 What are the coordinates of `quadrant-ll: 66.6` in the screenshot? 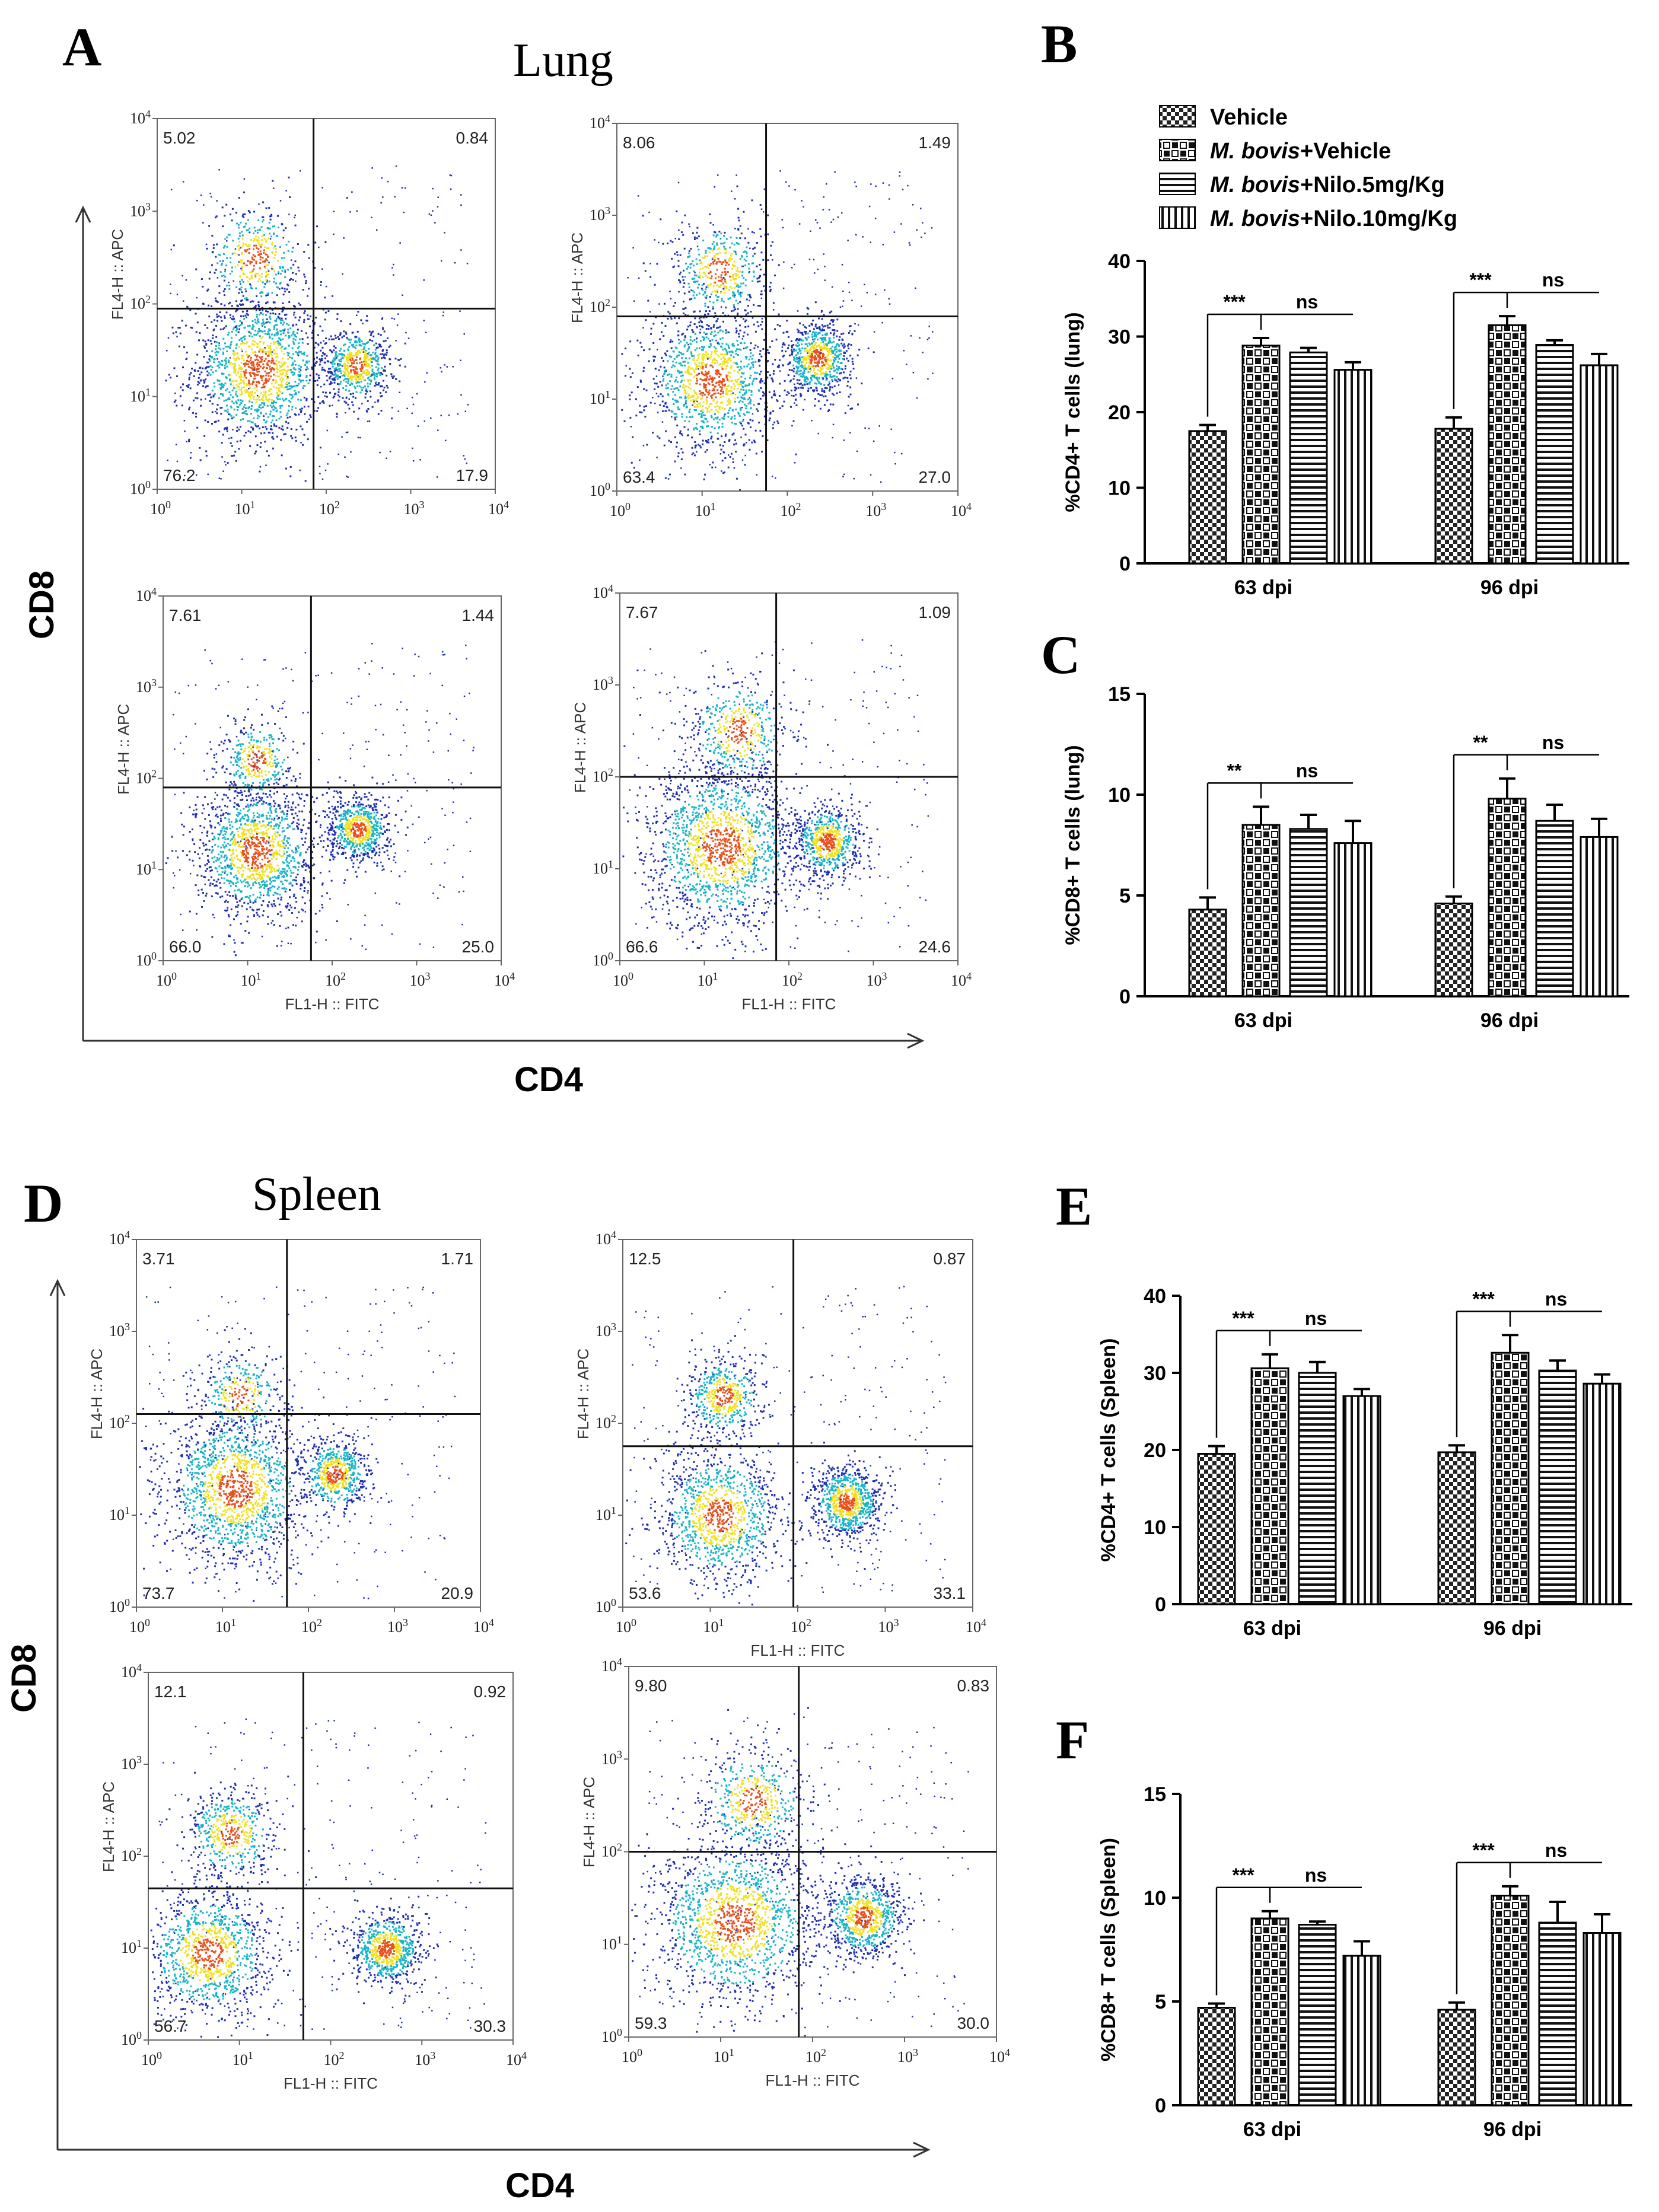 It's located at (642, 947).